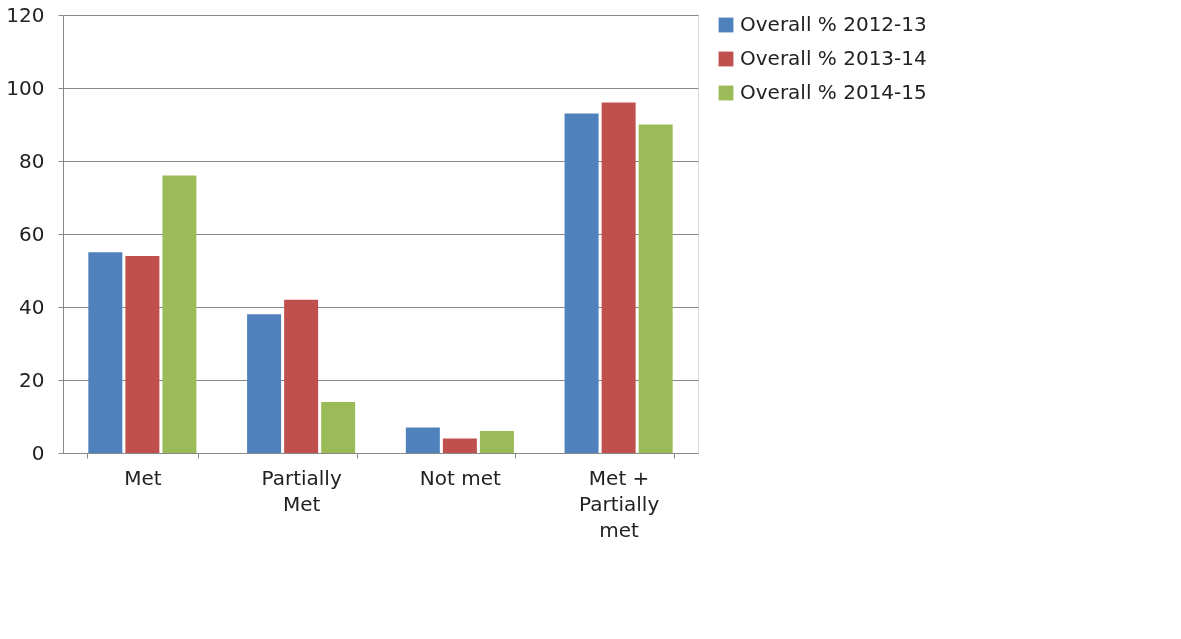  I want to click on y-tick-label: 0, so click(38, 452).